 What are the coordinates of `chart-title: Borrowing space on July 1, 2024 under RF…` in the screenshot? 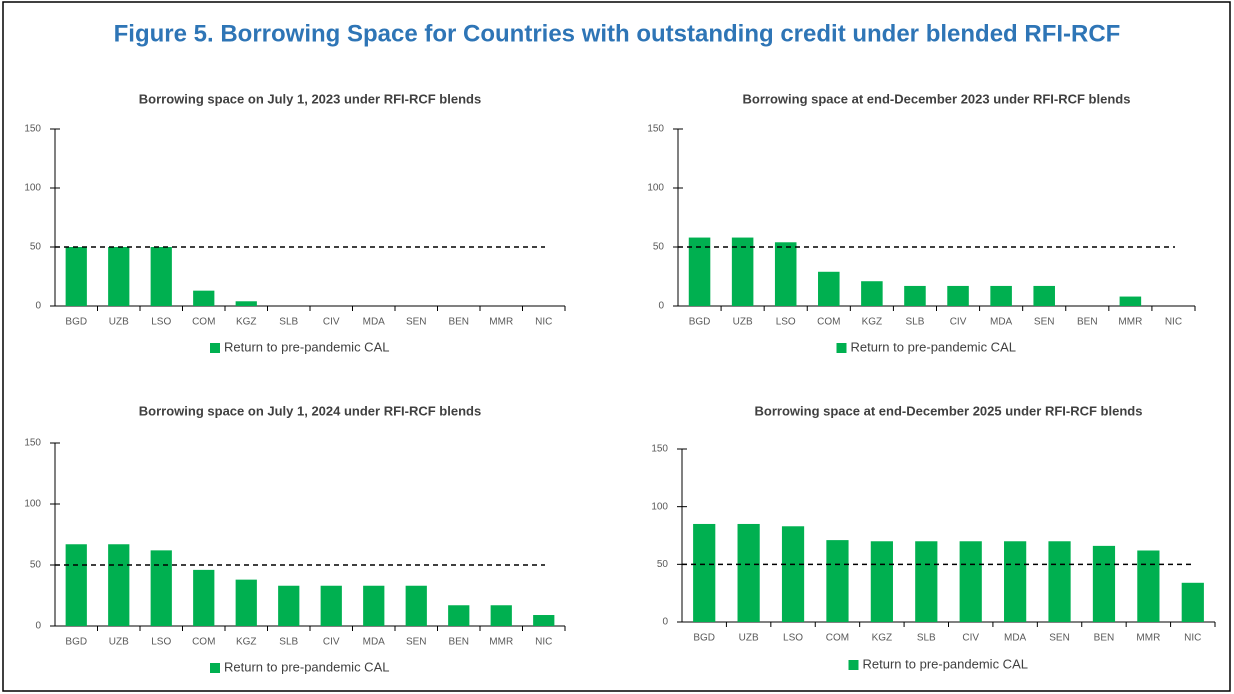 It's located at (310, 410).